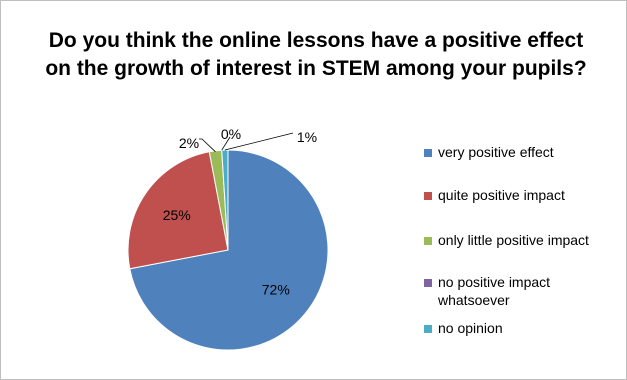  I want to click on legend-item-only-little-positive-impact: only little positive impact, so click(524, 240).